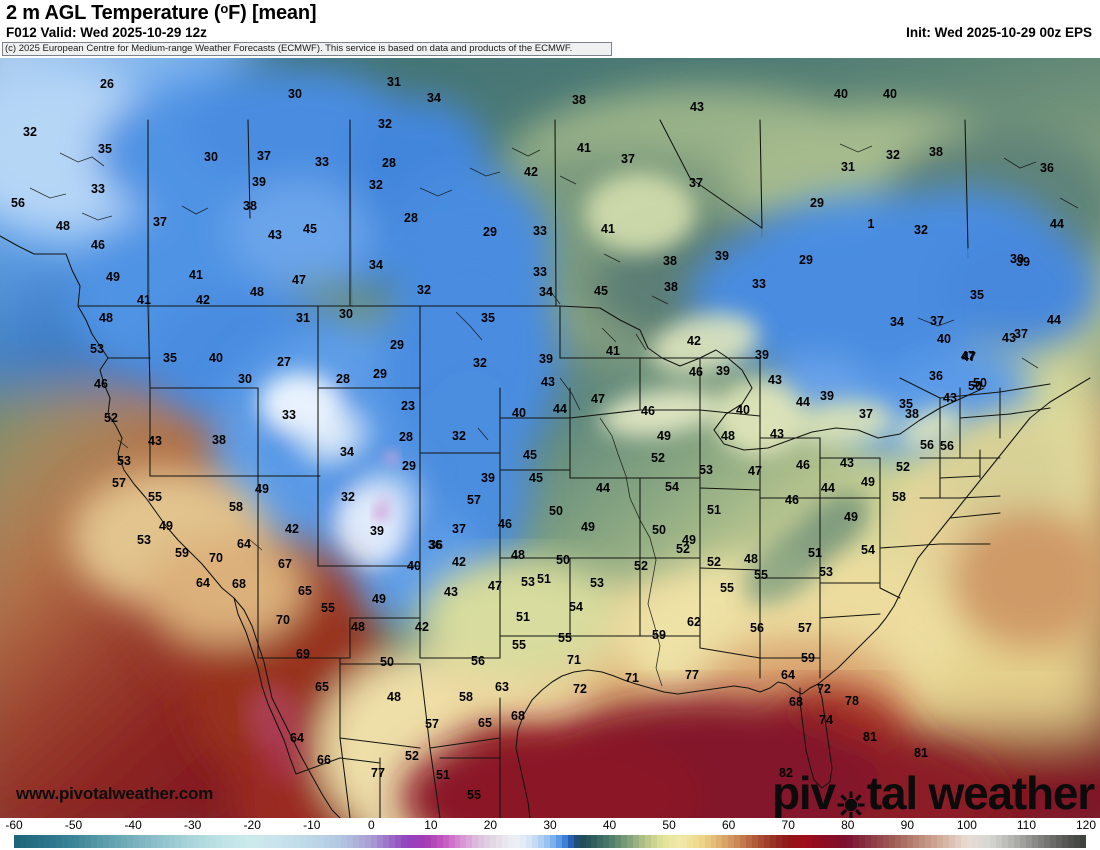  What do you see at coordinates (161, 13) in the screenshot?
I see `page-title: 2 m AGL Temperature (oF) [mean]` at bounding box center [161, 13].